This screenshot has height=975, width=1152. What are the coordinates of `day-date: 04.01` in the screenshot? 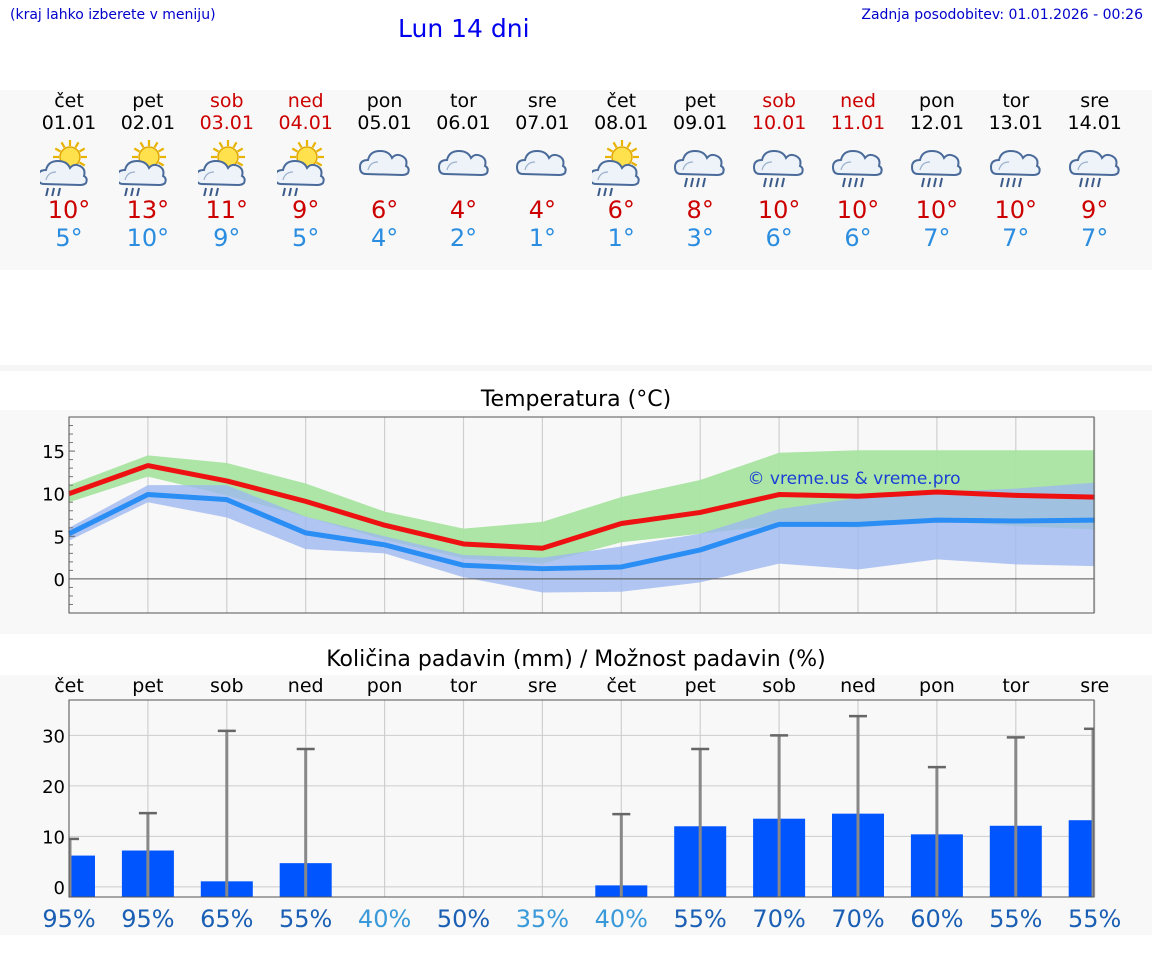 It's located at (305, 123).